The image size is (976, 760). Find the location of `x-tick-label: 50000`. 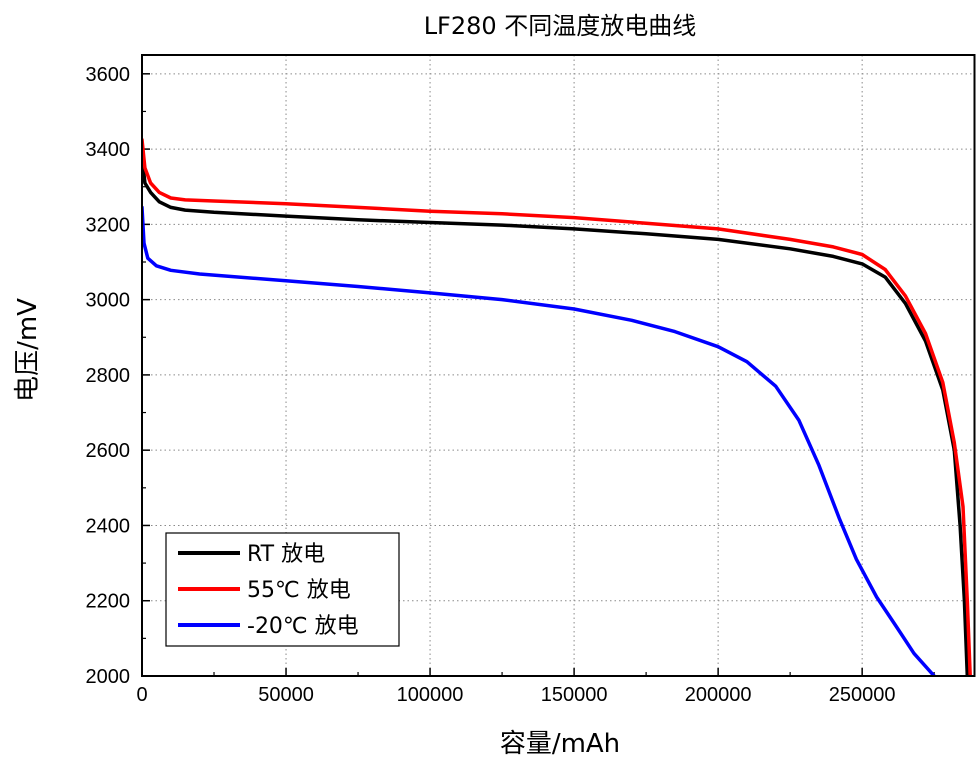

x-tick-label: 50000 is located at coordinates (286, 695).